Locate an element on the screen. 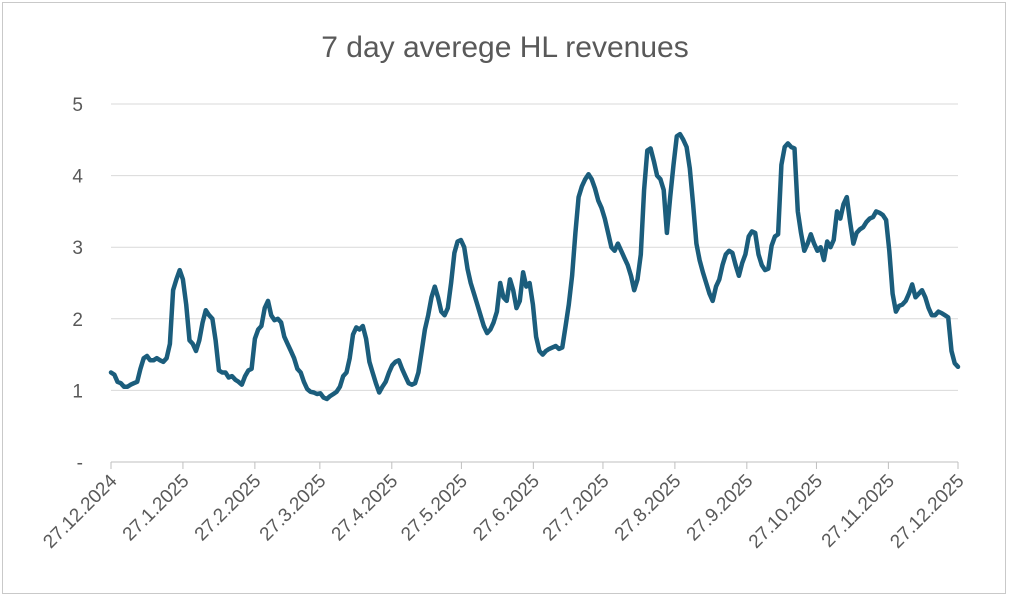  x-tick-label: 27.12.2024 is located at coordinates (80, 511).